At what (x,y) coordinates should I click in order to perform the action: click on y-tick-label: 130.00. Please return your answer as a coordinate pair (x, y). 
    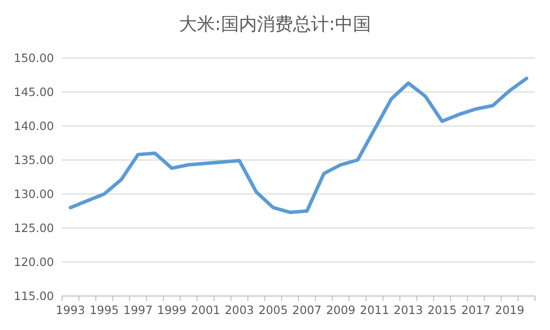
    Looking at the image, I should click on (34, 194).